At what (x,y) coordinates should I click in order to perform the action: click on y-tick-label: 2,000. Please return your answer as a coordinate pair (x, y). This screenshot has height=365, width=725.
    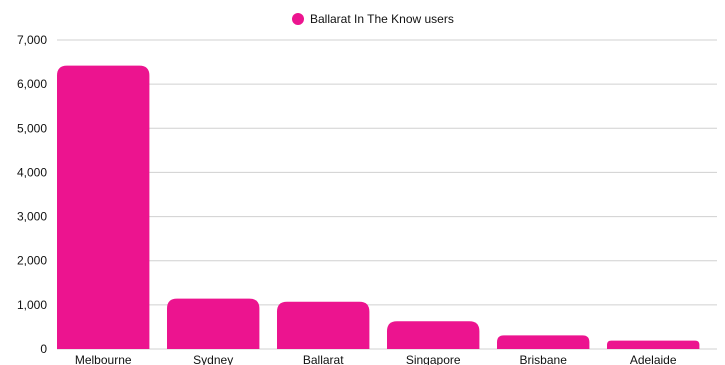
    Looking at the image, I should click on (32, 261).